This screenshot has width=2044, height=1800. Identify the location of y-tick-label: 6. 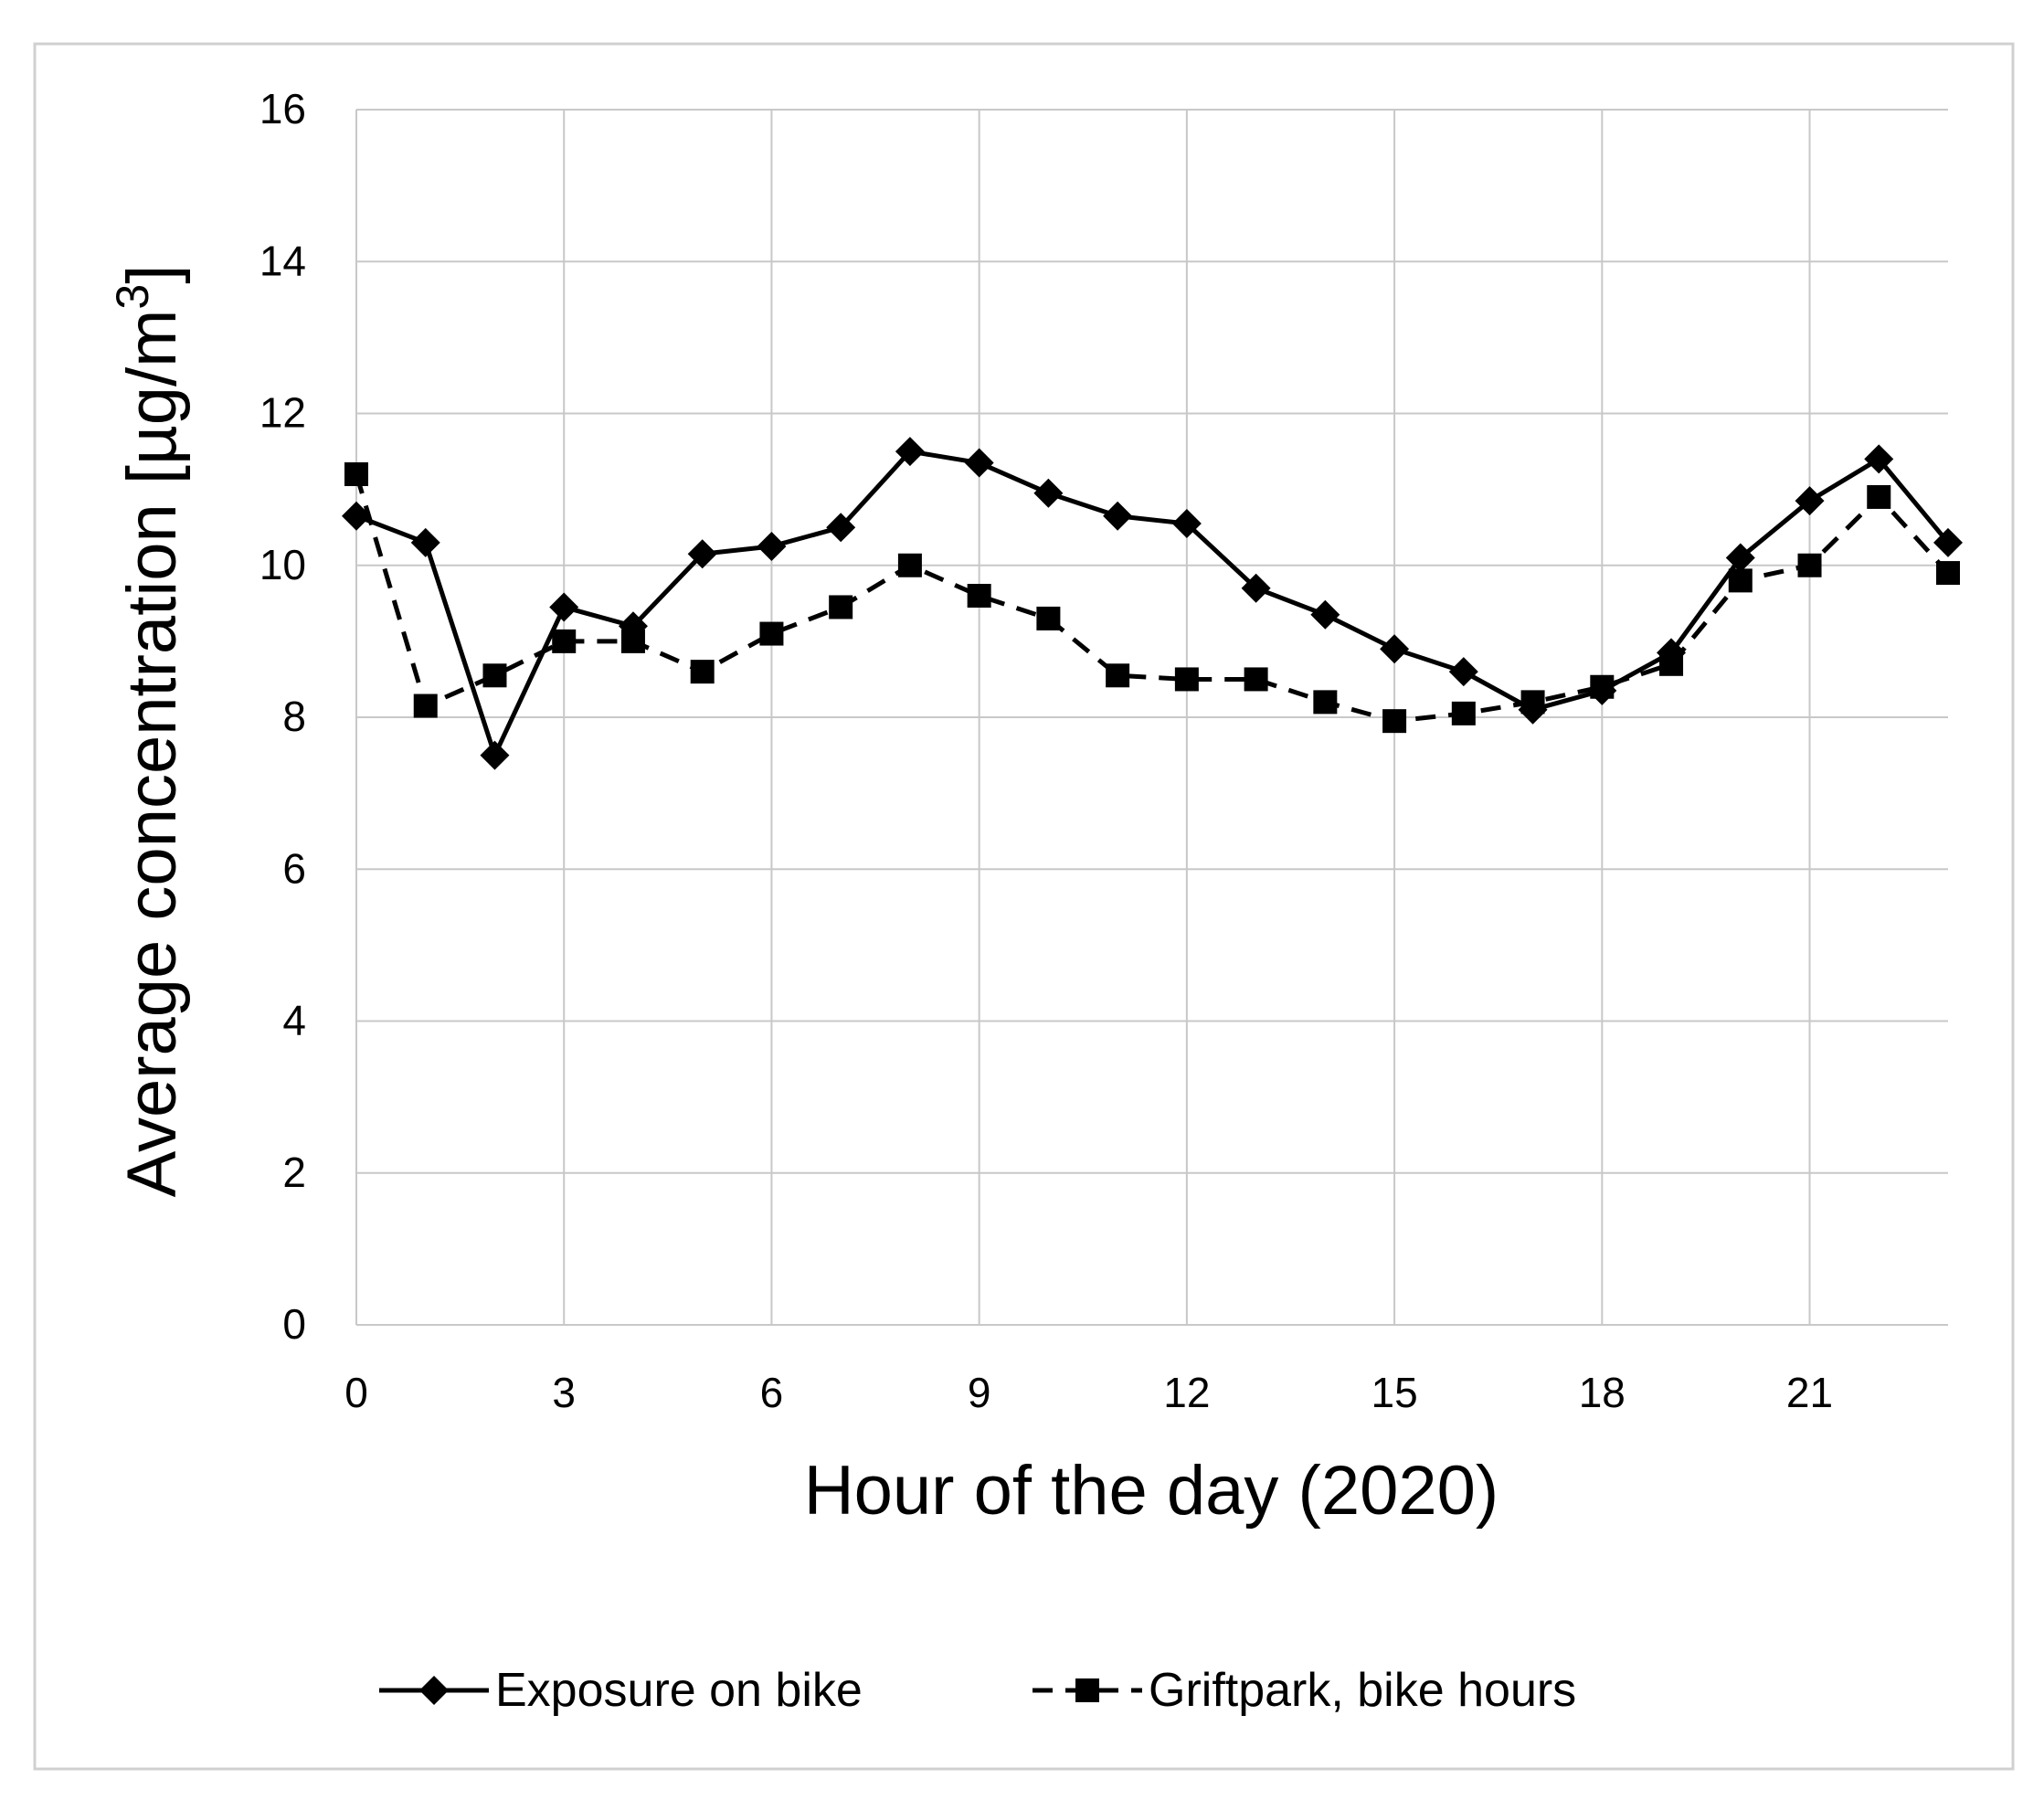
(294, 868).